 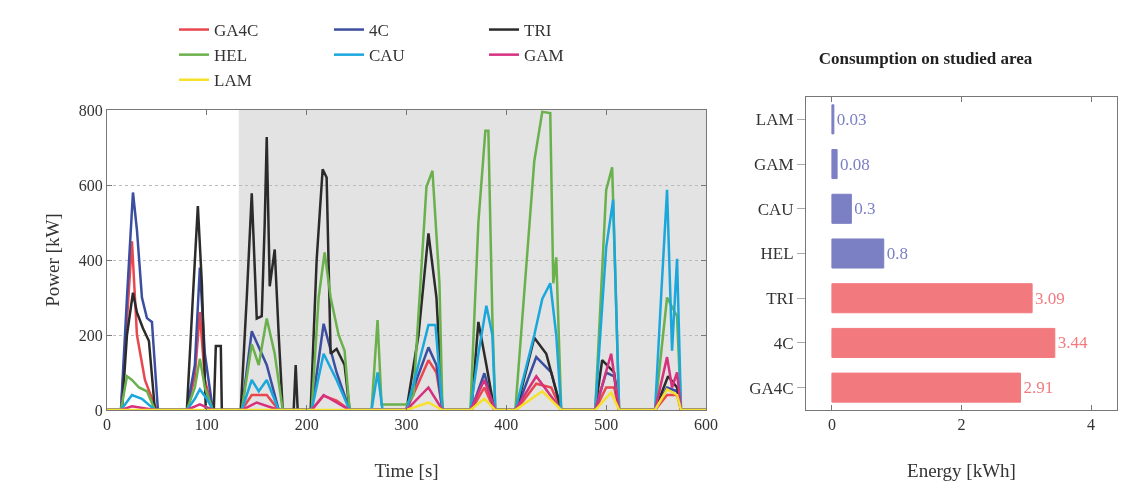 What do you see at coordinates (606, 425) in the screenshot?
I see `x-tick-label: 500` at bounding box center [606, 425].